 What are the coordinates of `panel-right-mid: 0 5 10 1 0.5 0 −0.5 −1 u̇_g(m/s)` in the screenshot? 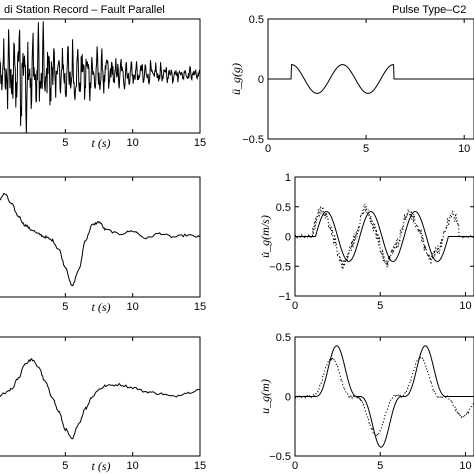 It's located at (366, 242).